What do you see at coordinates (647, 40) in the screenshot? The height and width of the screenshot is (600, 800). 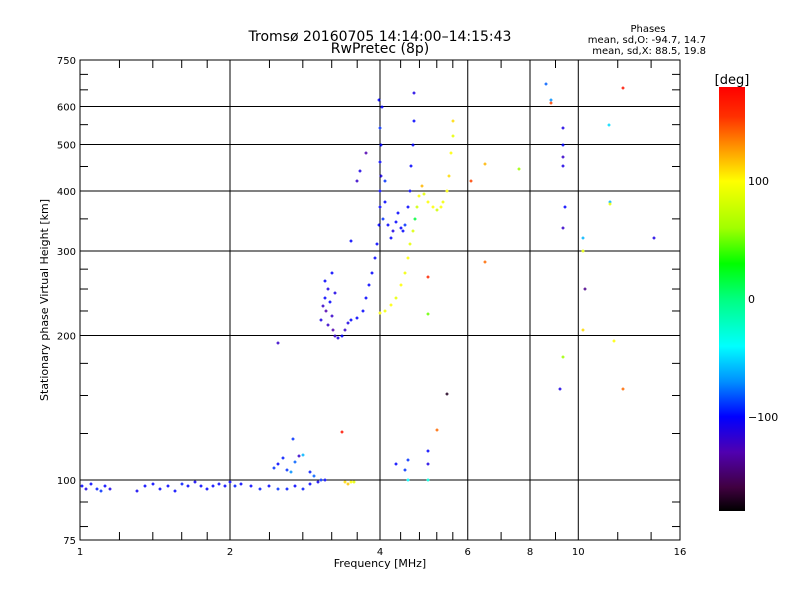 I see `stats-o-line: mean, sd,O: -94.7, 14.7` at bounding box center [647, 40].